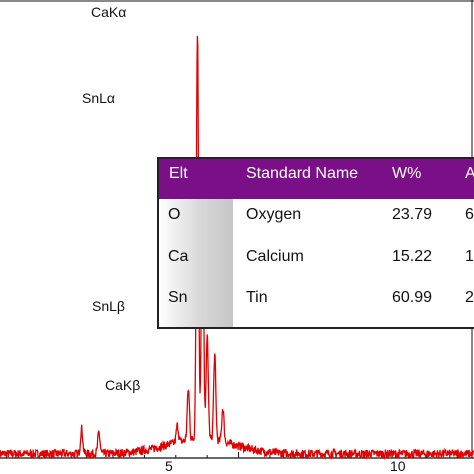 The width and height of the screenshot is (474, 474). What do you see at coordinates (412, 214) in the screenshot?
I see `table-row-0-w: 23.79` at bounding box center [412, 214].